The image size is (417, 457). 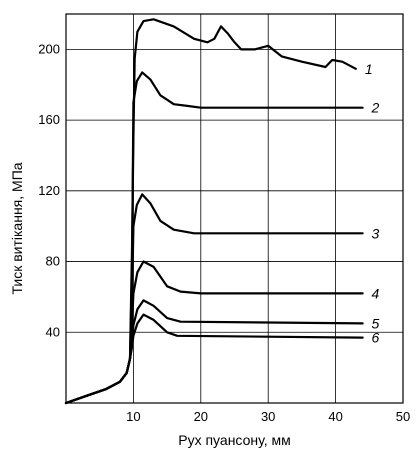 What do you see at coordinates (201, 416) in the screenshot?
I see `x-tick-label: 20` at bounding box center [201, 416].